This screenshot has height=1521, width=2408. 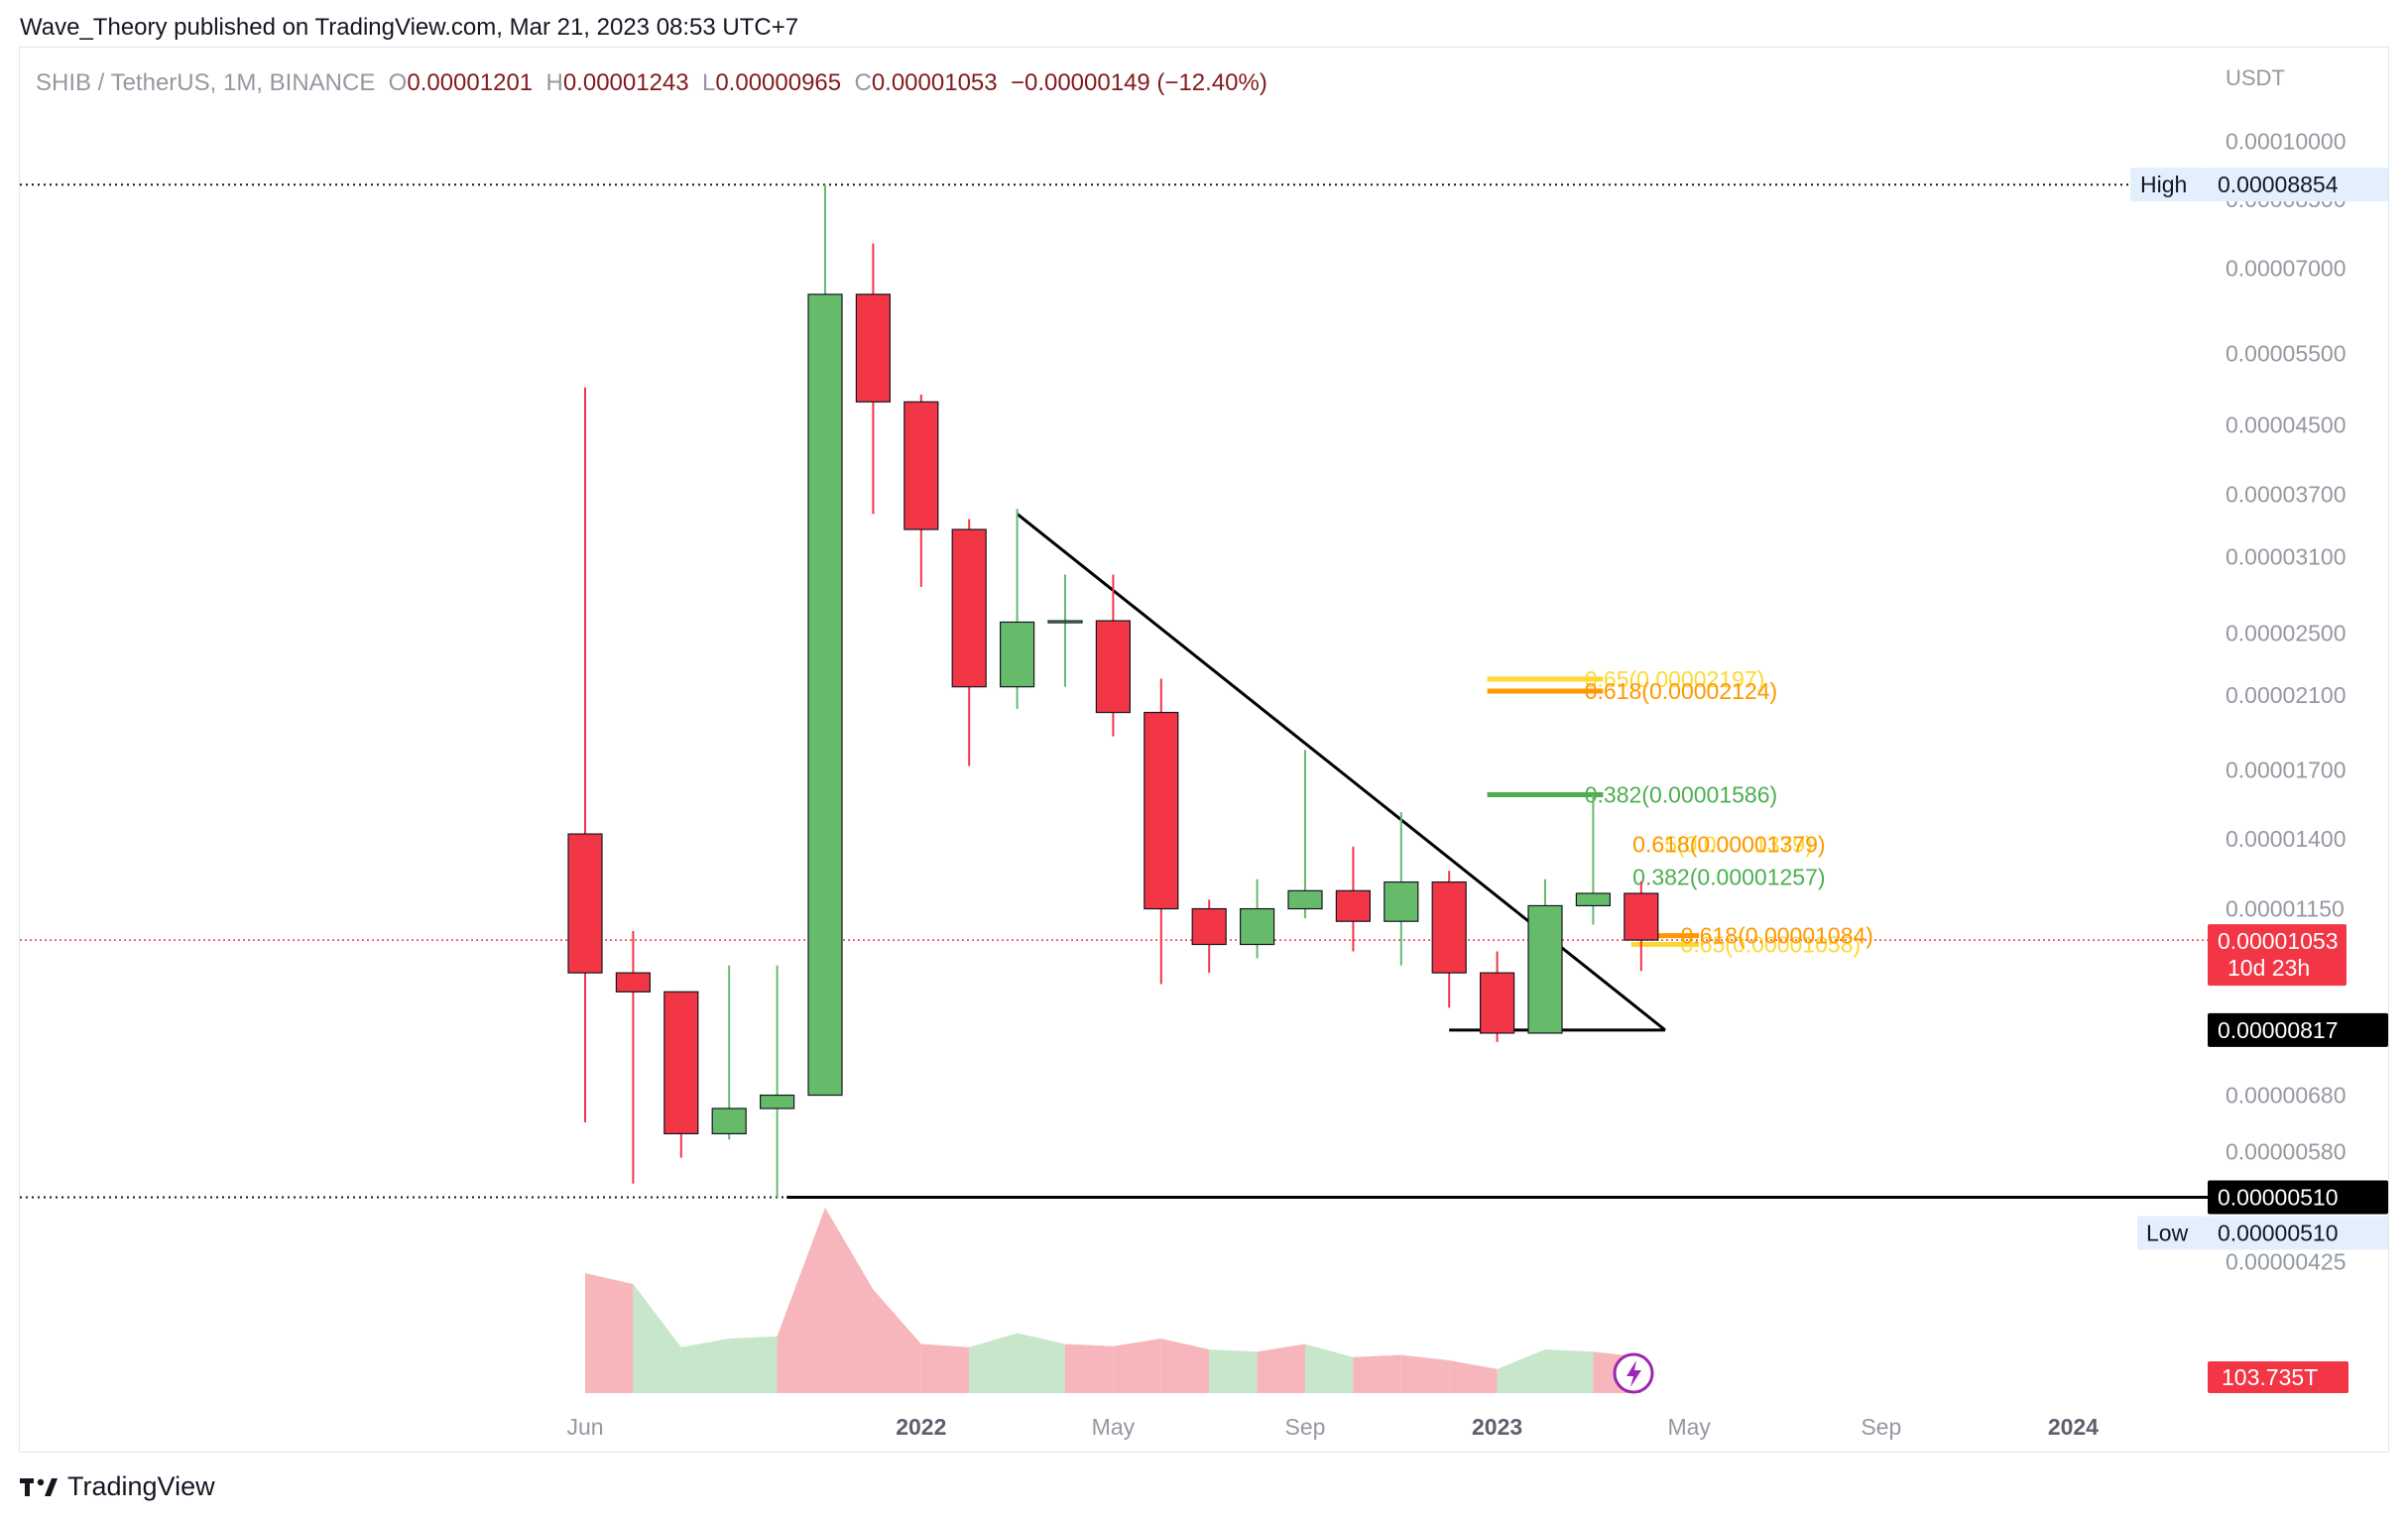 I want to click on y-tick-label: 0.00010000, so click(x=2286, y=142).